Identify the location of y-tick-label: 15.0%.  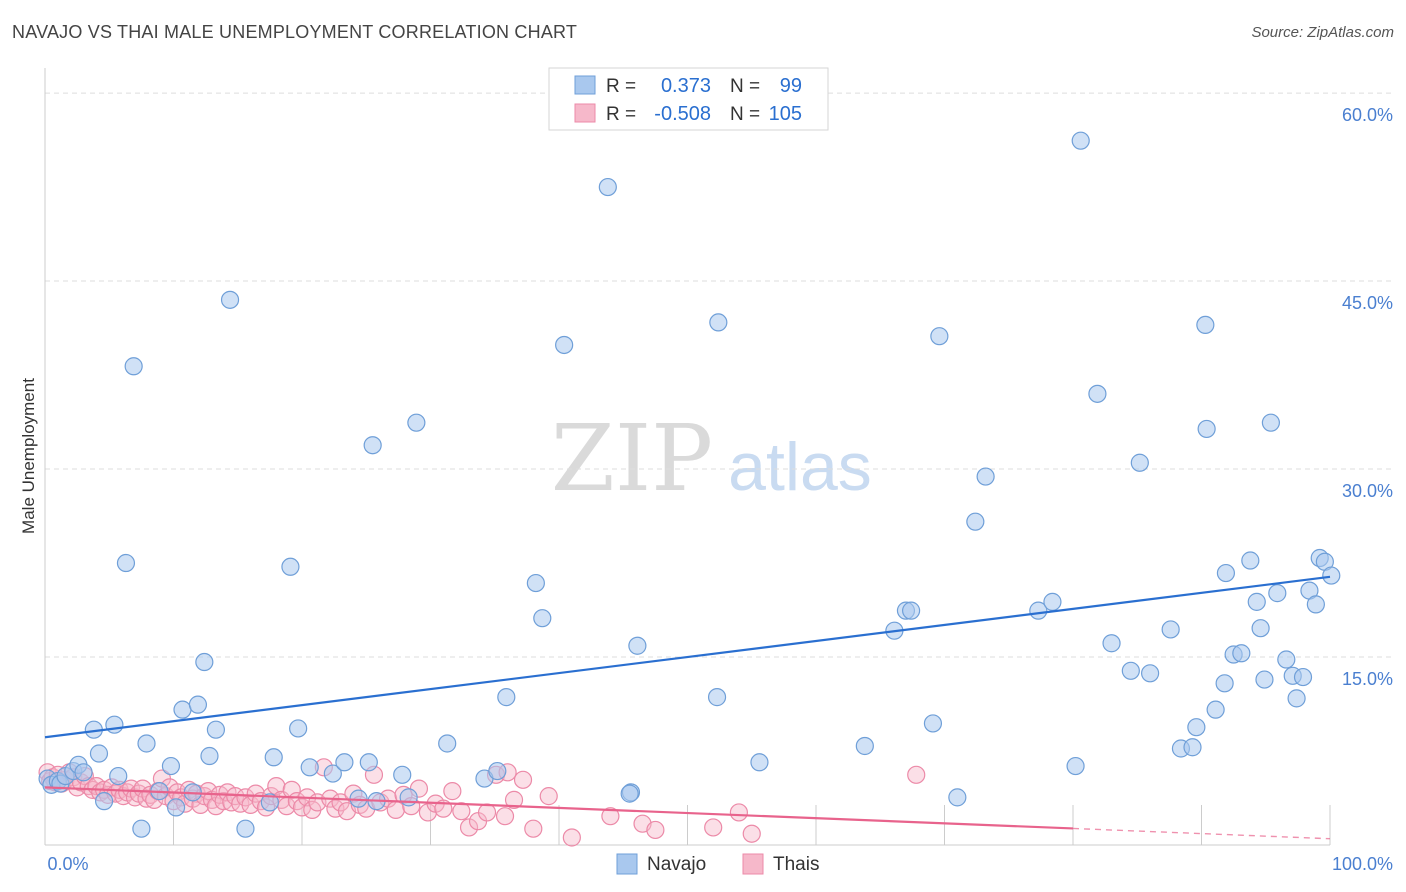
(1367, 679).